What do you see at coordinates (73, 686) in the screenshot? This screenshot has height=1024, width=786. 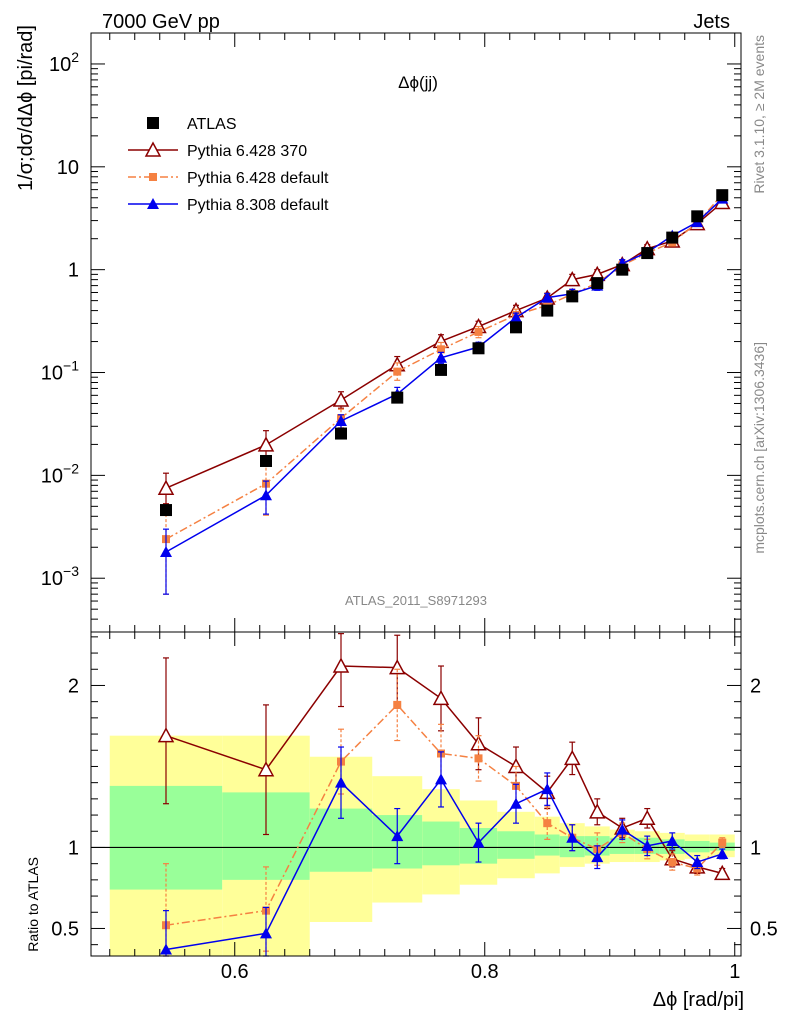 I see `ratio-y-tick-label: 2` at bounding box center [73, 686].